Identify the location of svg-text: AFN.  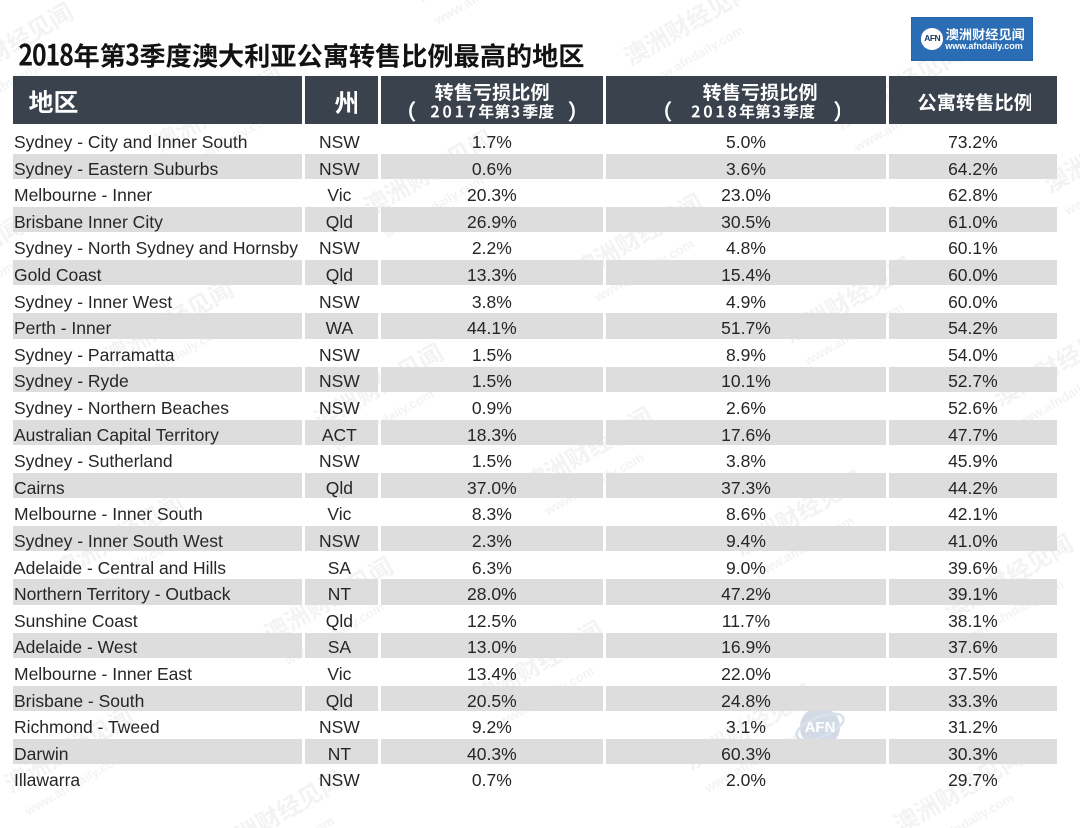
(820, 727).